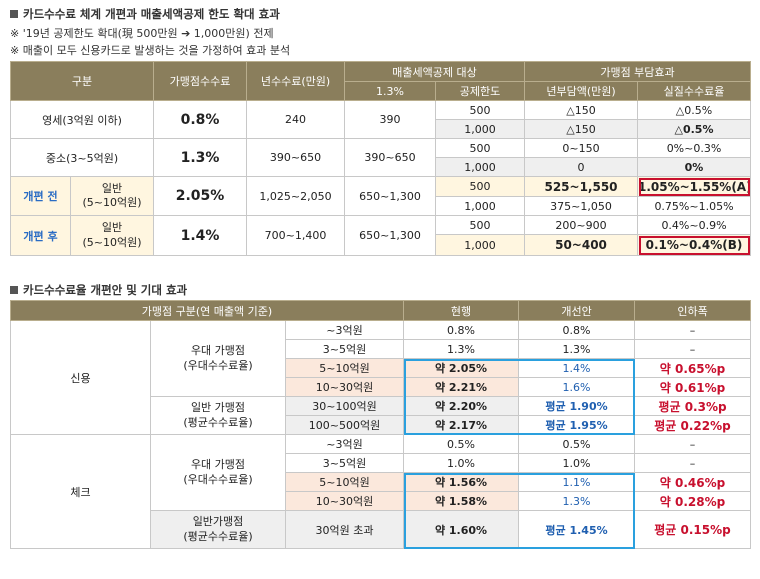 The height and width of the screenshot is (579, 760). What do you see at coordinates (577, 463) in the screenshot?
I see `proposal: 1.0%` at bounding box center [577, 463].